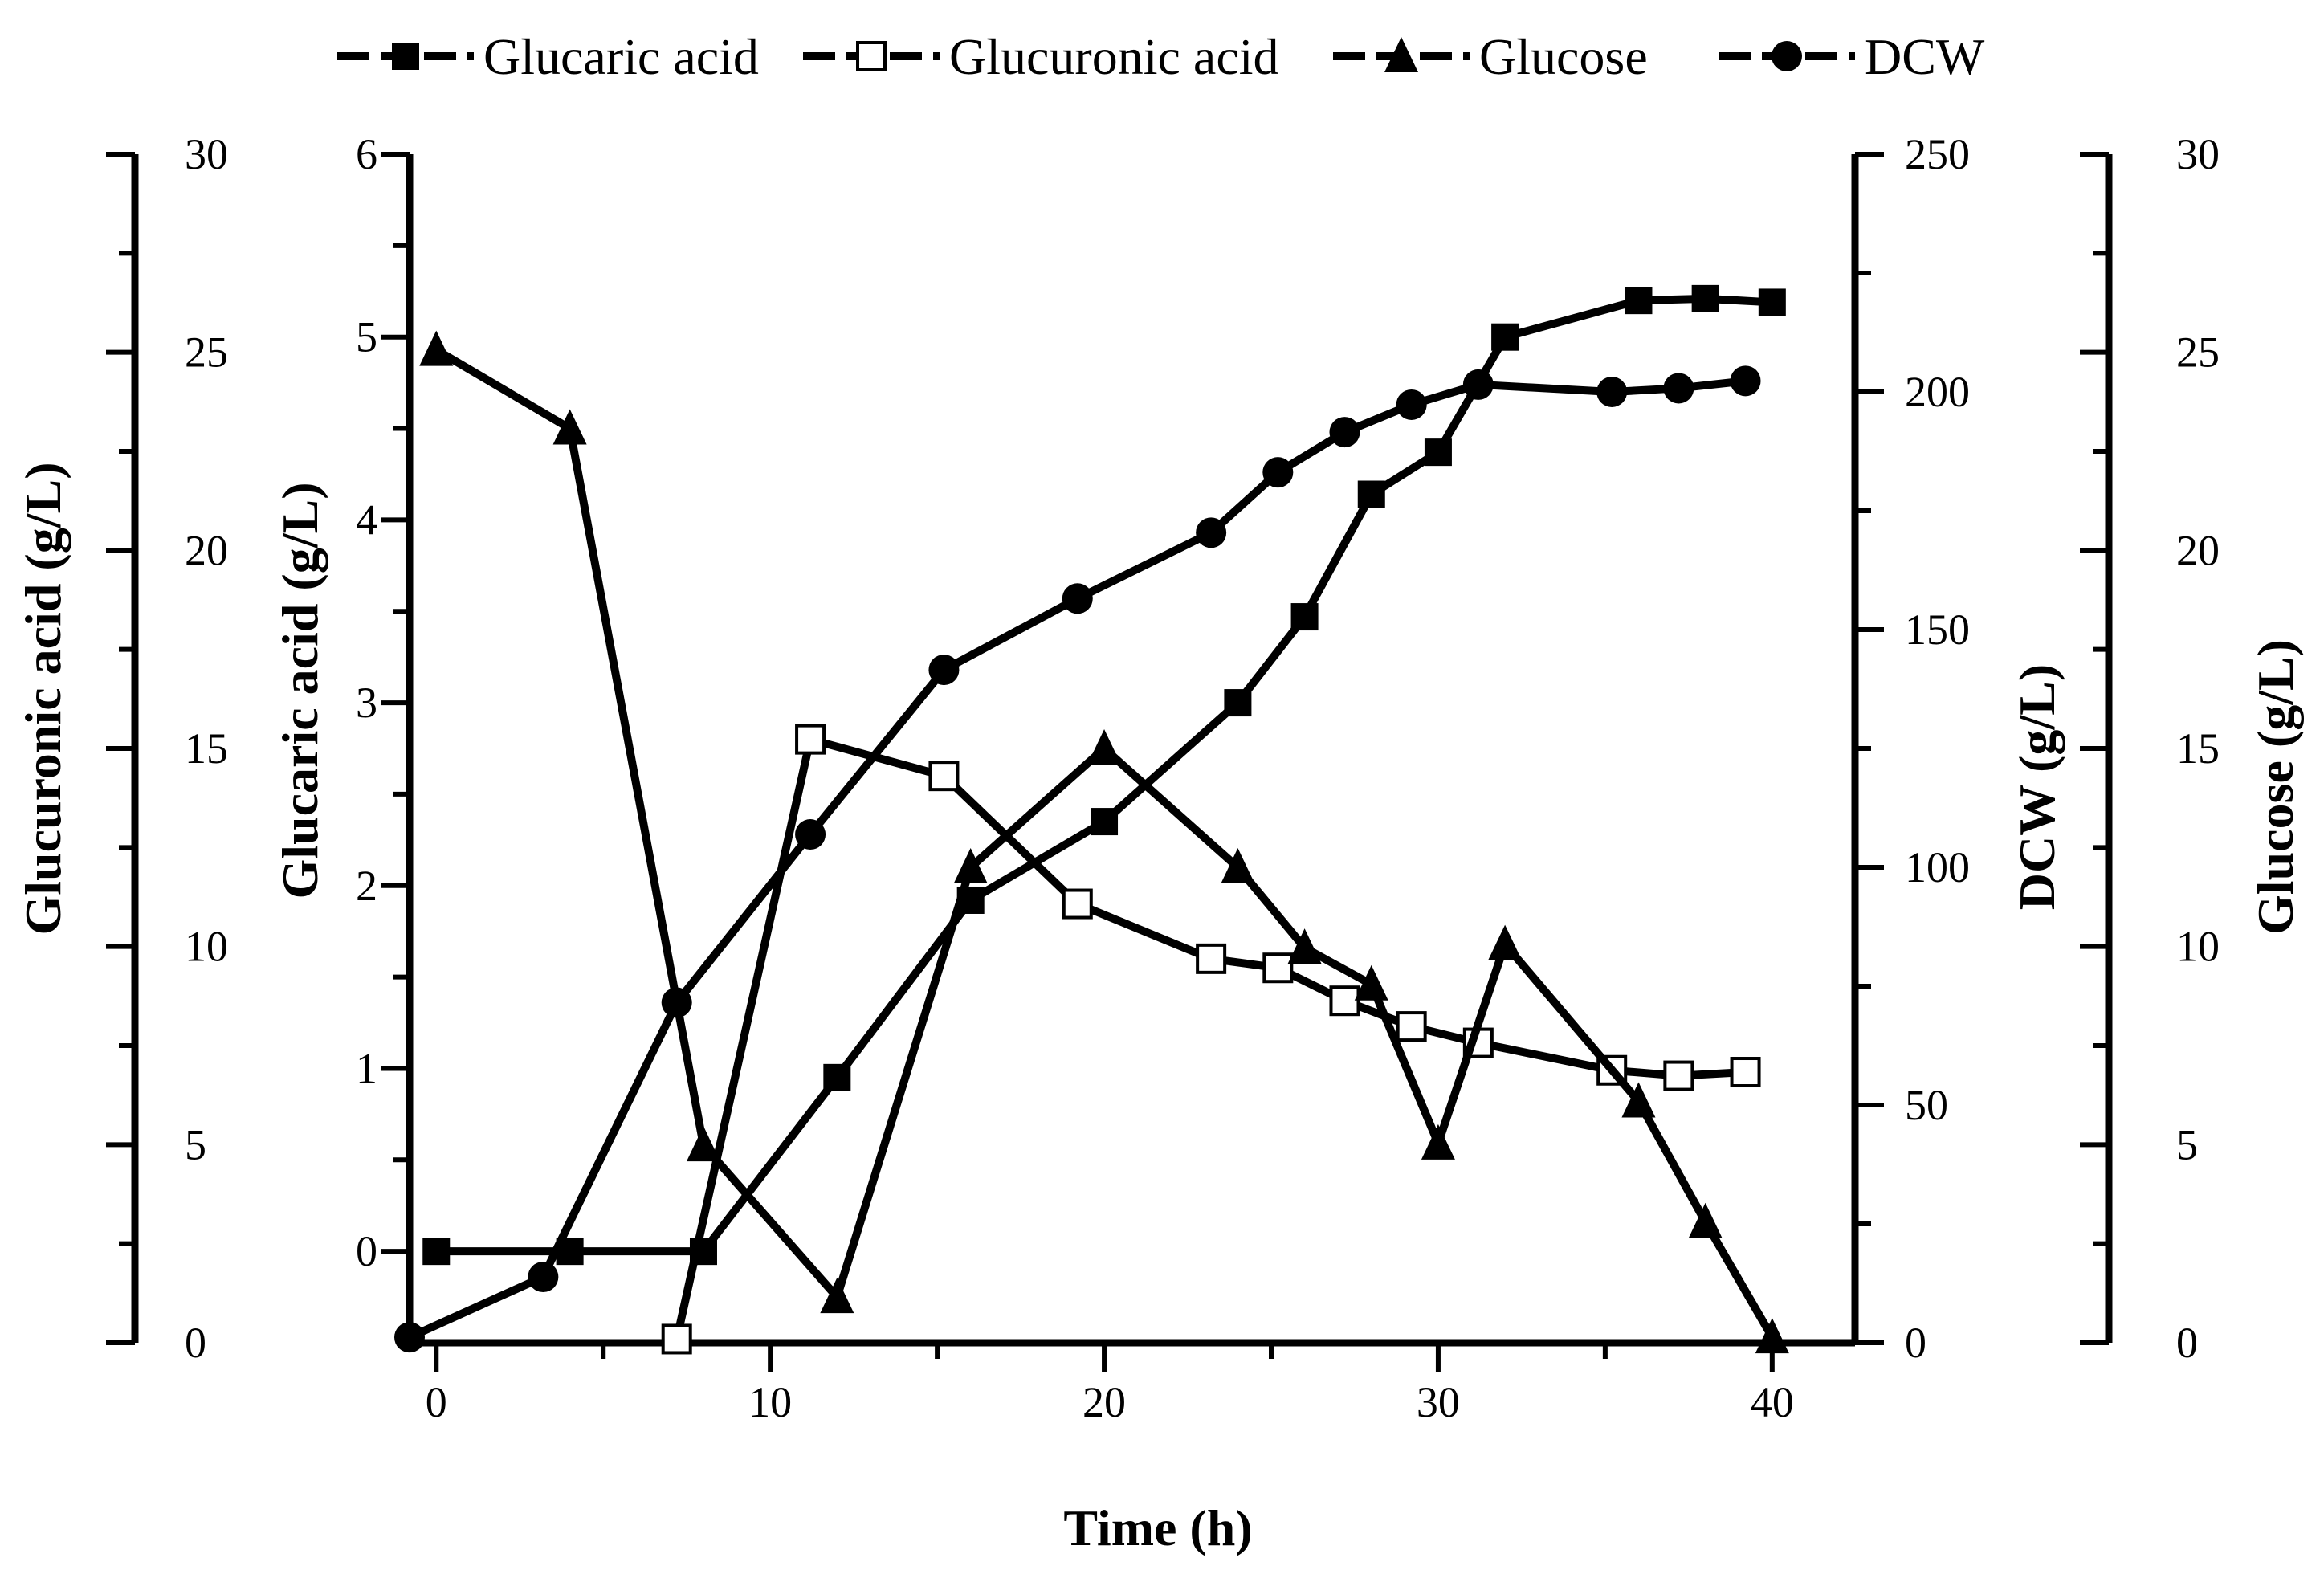 The width and height of the screenshot is (2324, 1570). What do you see at coordinates (436, 1402) in the screenshot?
I see `x-tick-label: 0` at bounding box center [436, 1402].